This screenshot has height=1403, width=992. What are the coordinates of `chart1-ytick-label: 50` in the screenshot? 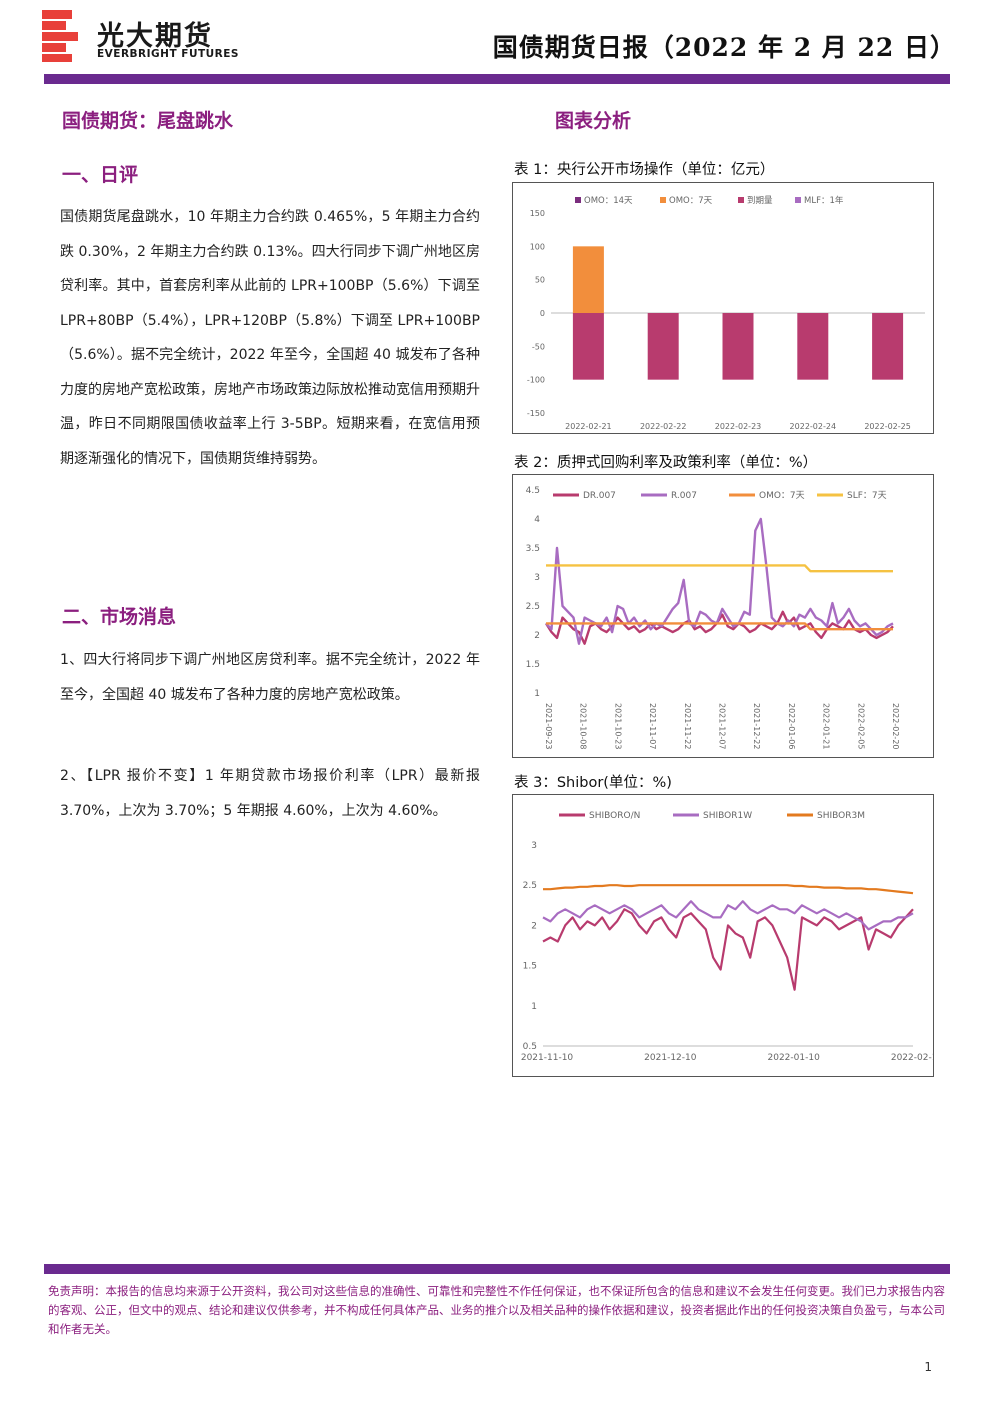 It's located at (540, 280).